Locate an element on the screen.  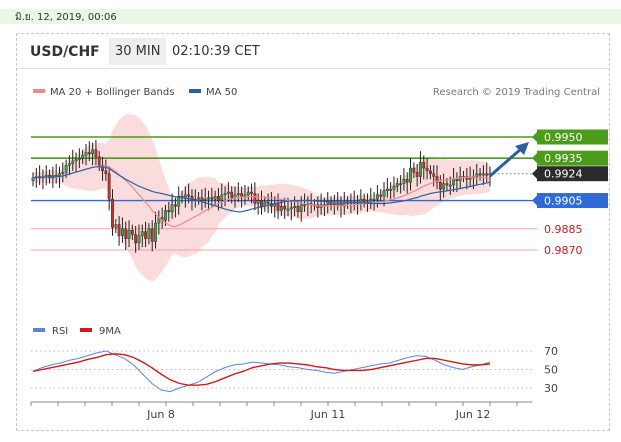
moving-averages is located at coordinates (261, 196).